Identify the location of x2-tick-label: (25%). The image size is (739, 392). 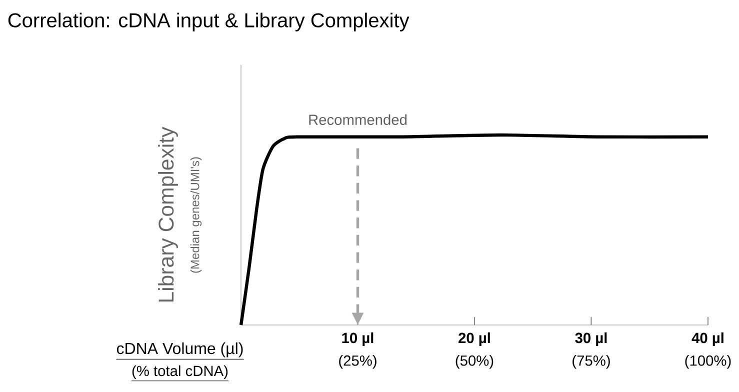
(357, 362).